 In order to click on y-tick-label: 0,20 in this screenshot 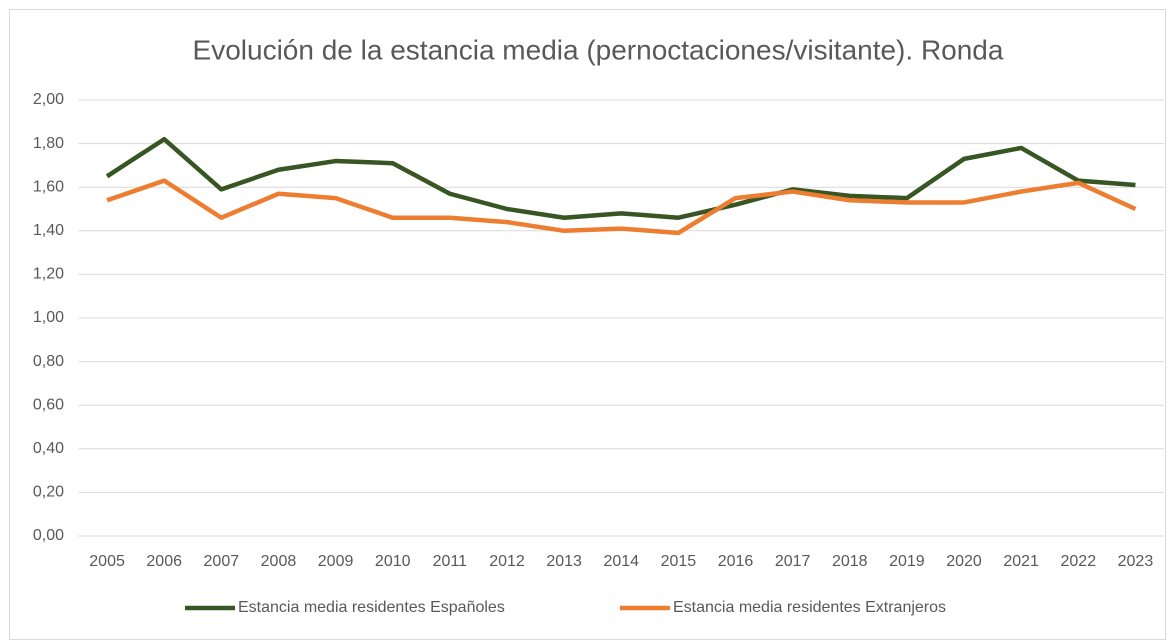, I will do `click(48, 492)`.